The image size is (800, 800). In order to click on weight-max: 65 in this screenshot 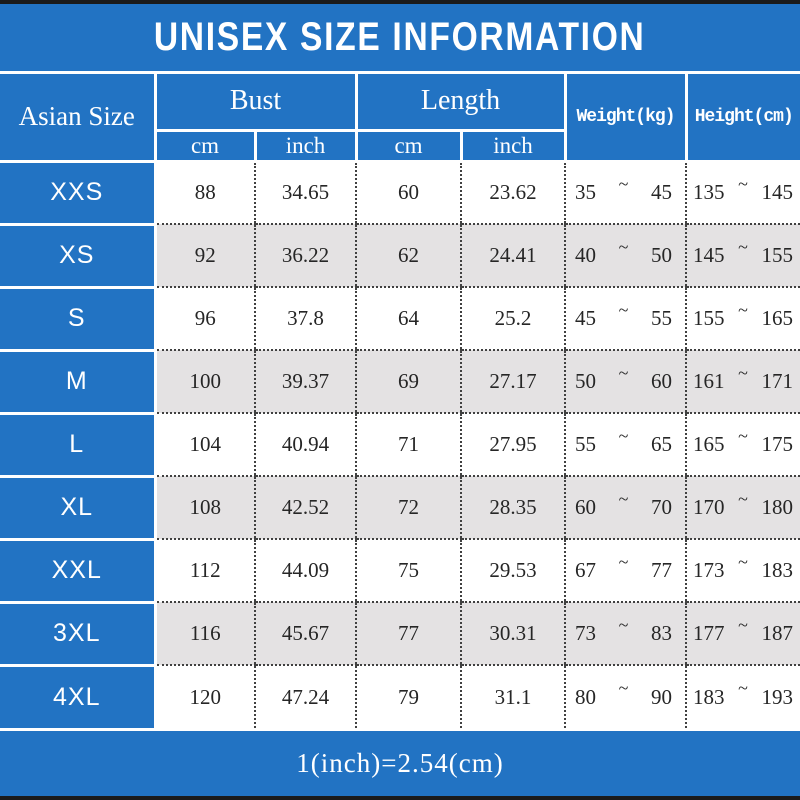, I will do `click(662, 444)`.